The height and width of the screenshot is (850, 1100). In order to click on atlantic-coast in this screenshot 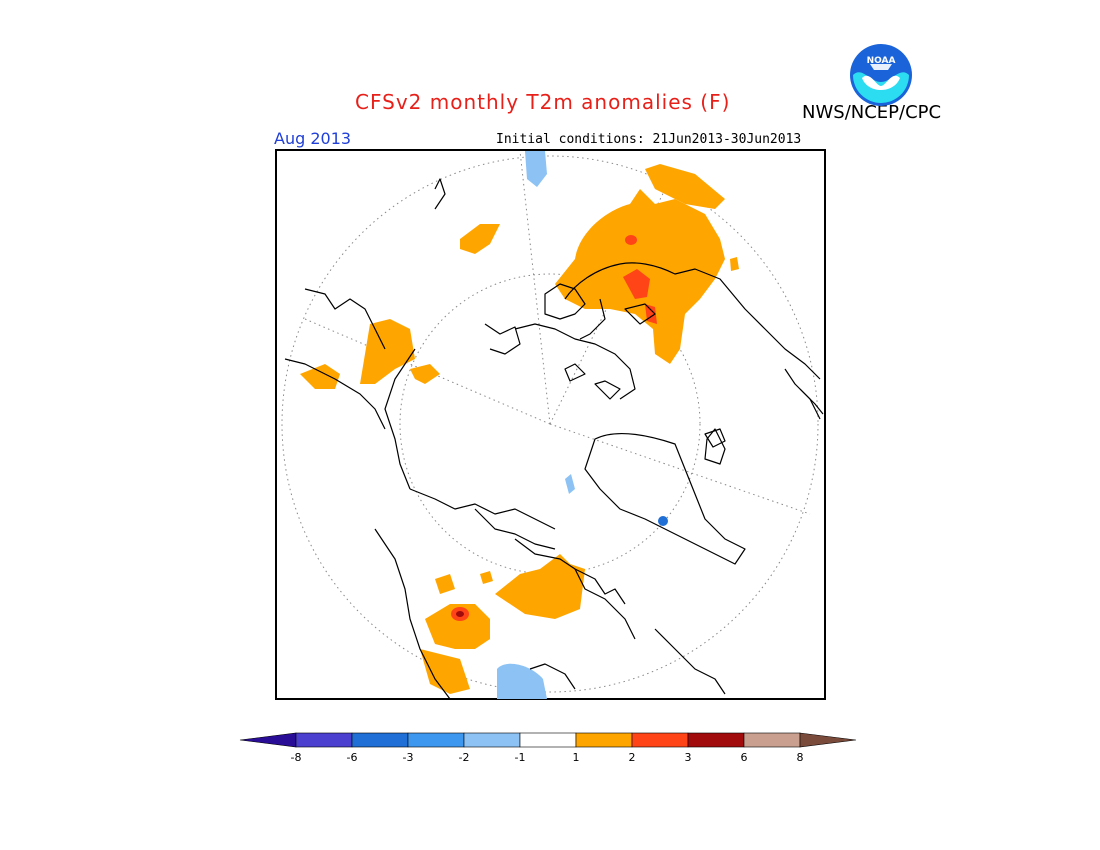, I will do `click(690, 661)`.